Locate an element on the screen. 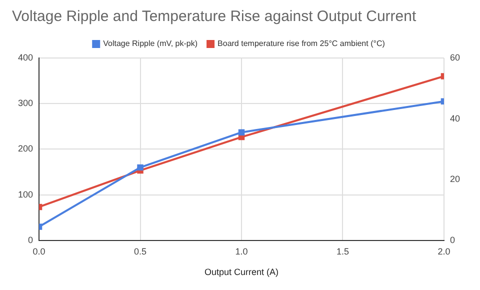 This screenshot has height=290, width=480. x-tick-label: 1.5 is located at coordinates (343, 251).